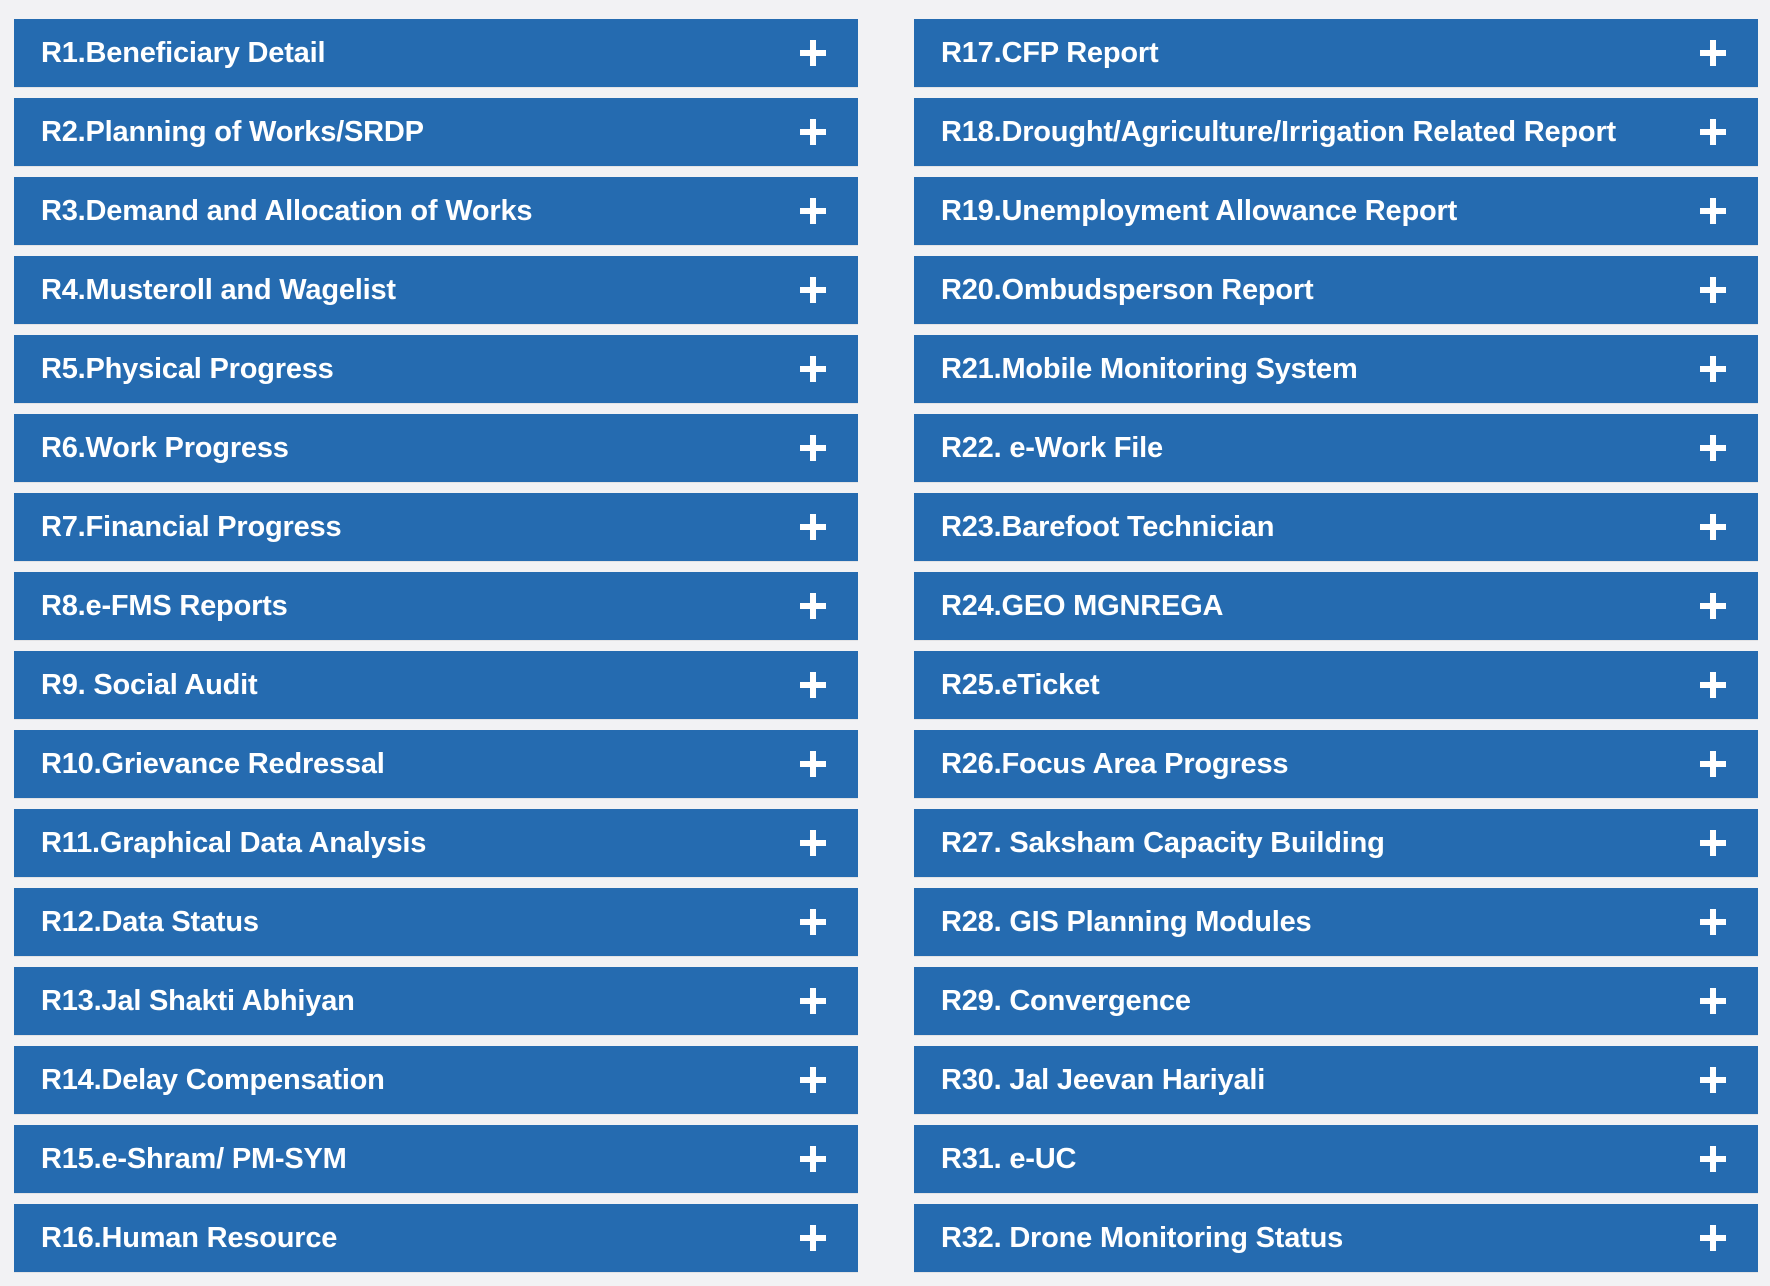 This screenshot has height=1286, width=1770. I want to click on report-panel-r25: R25.eTicket, so click(1336, 685).